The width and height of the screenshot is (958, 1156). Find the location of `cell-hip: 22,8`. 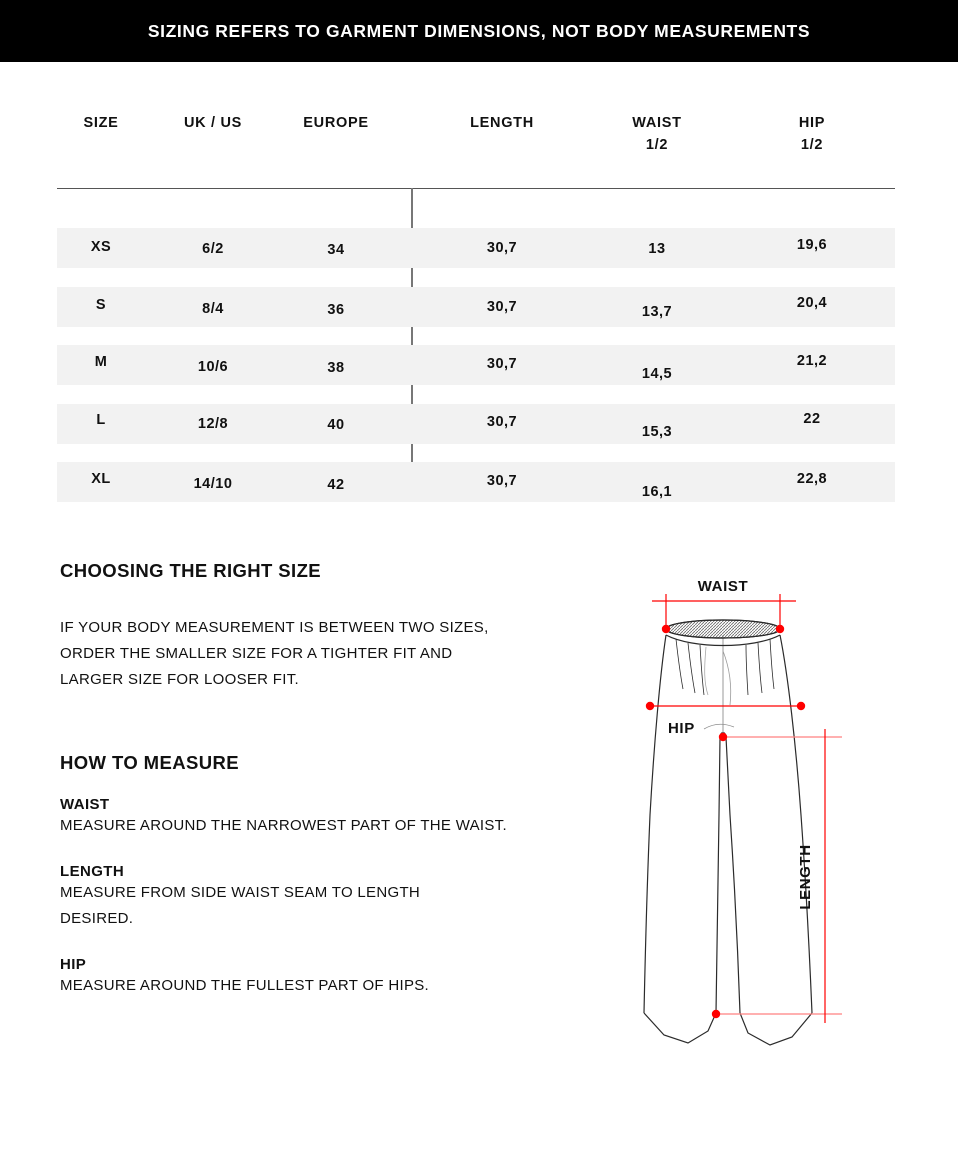

cell-hip: 22,8 is located at coordinates (812, 479).